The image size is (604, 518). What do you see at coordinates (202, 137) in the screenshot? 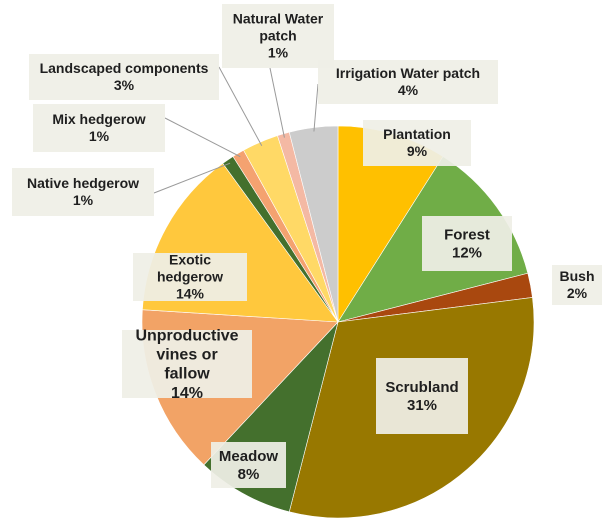
I see `leader-line-mix-hedgerow` at bounding box center [202, 137].